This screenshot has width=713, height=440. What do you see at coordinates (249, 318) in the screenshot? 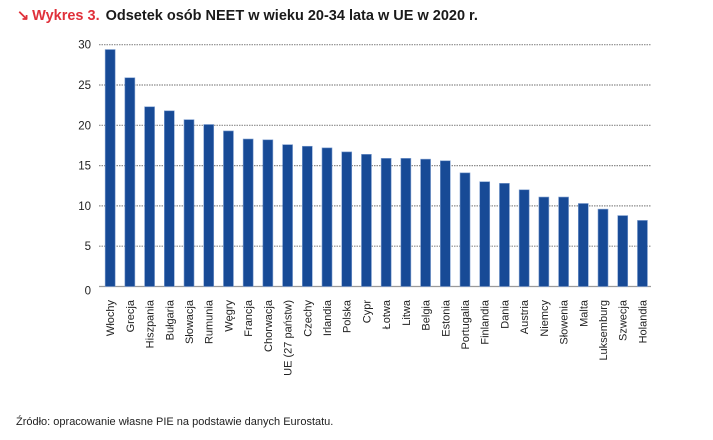
I see `x-tick-label: Francja` at bounding box center [249, 318].